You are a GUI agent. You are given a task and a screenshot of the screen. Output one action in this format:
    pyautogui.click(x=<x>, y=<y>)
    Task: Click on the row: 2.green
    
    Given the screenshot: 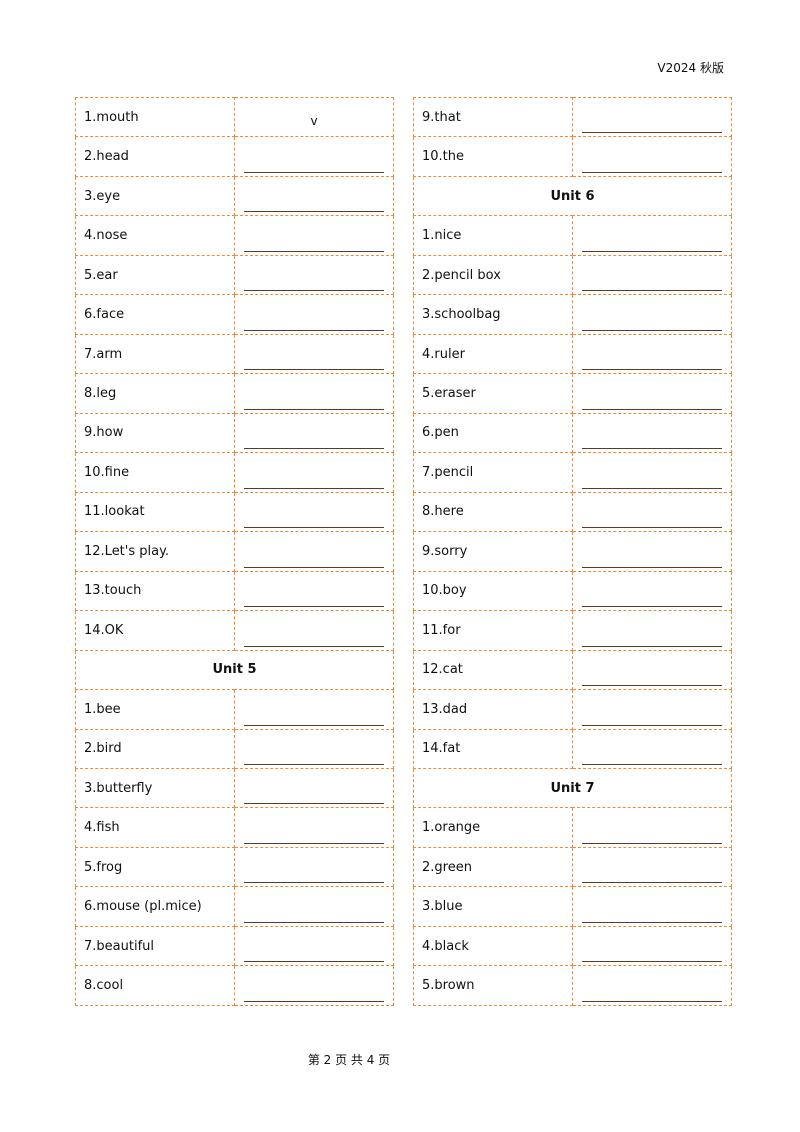 What is the action you would take?
    pyautogui.click(x=572, y=867)
    